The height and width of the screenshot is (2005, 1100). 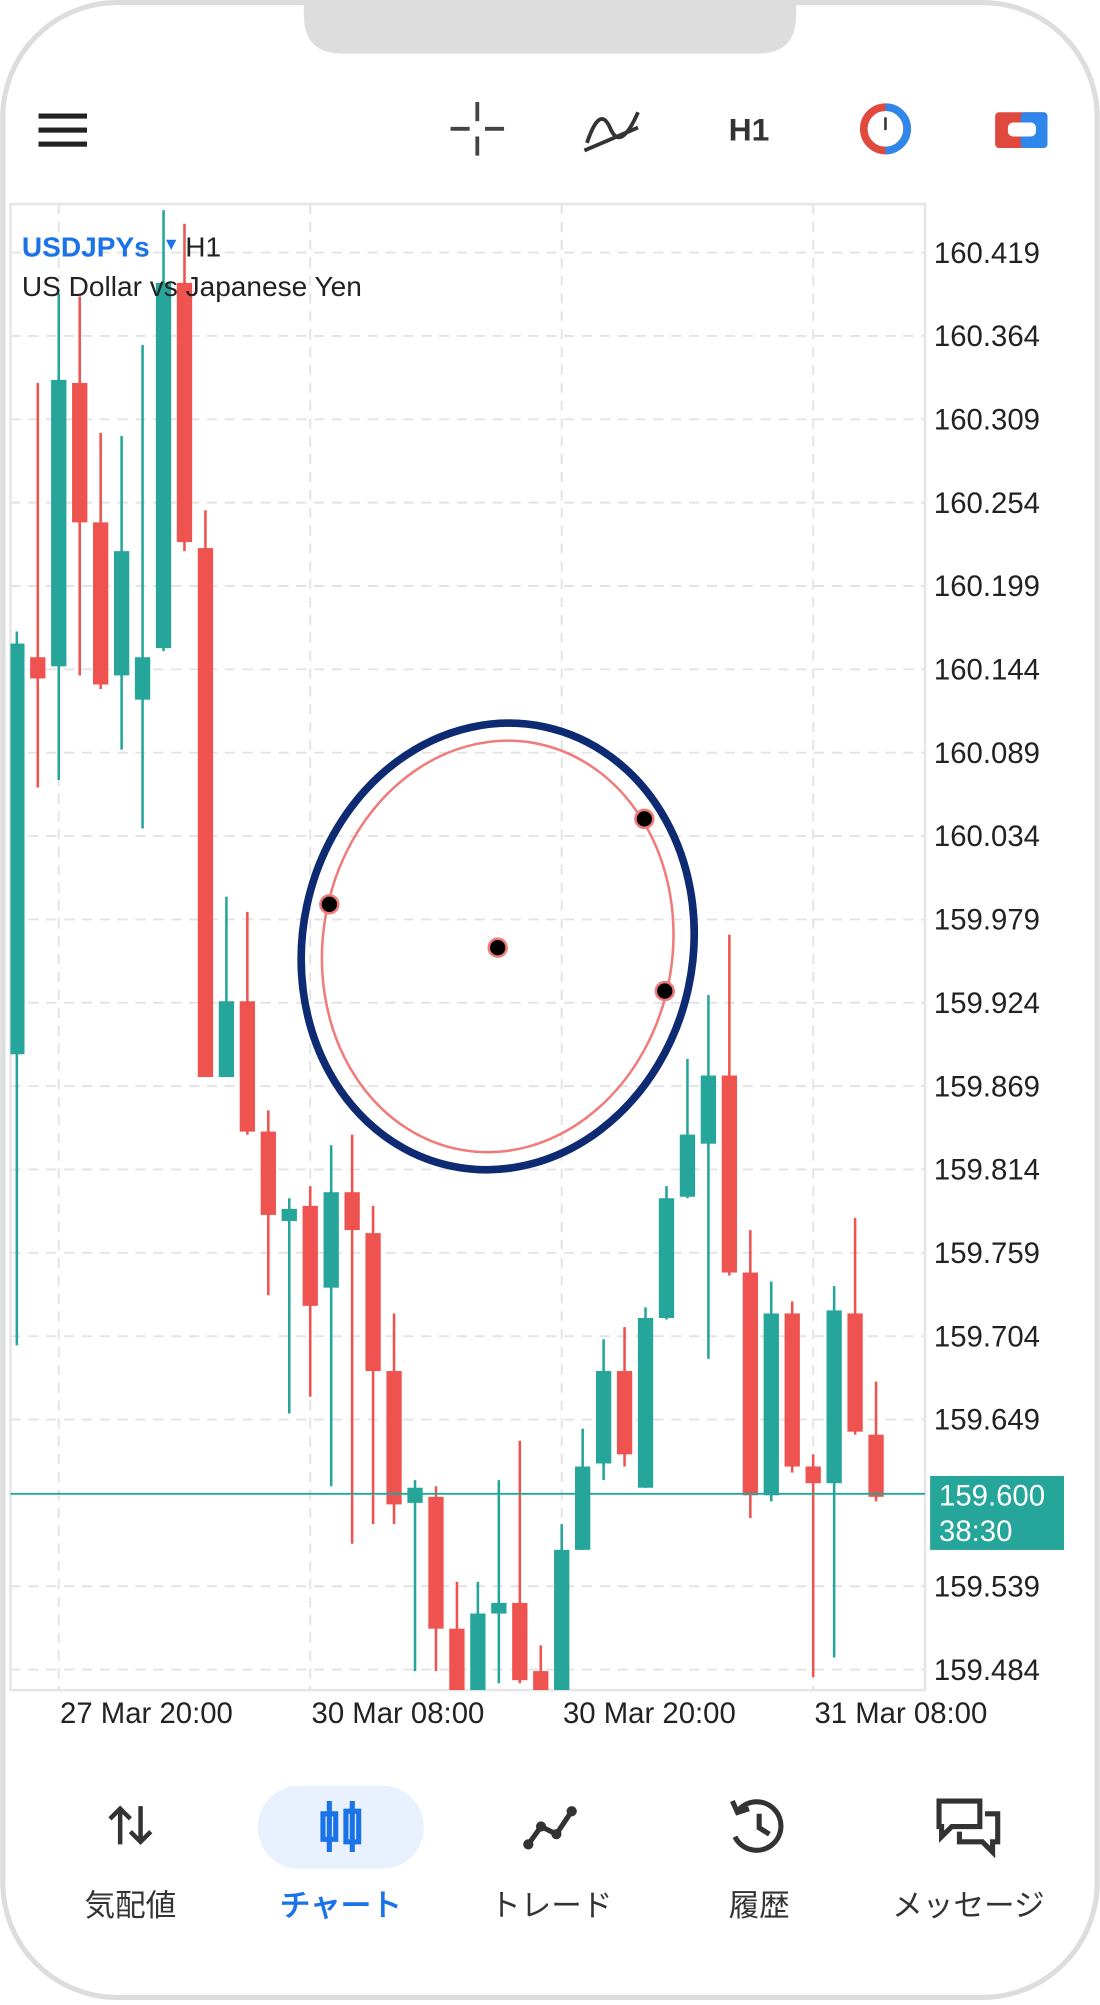 I want to click on y-tick-label: 160.089, so click(x=987, y=753).